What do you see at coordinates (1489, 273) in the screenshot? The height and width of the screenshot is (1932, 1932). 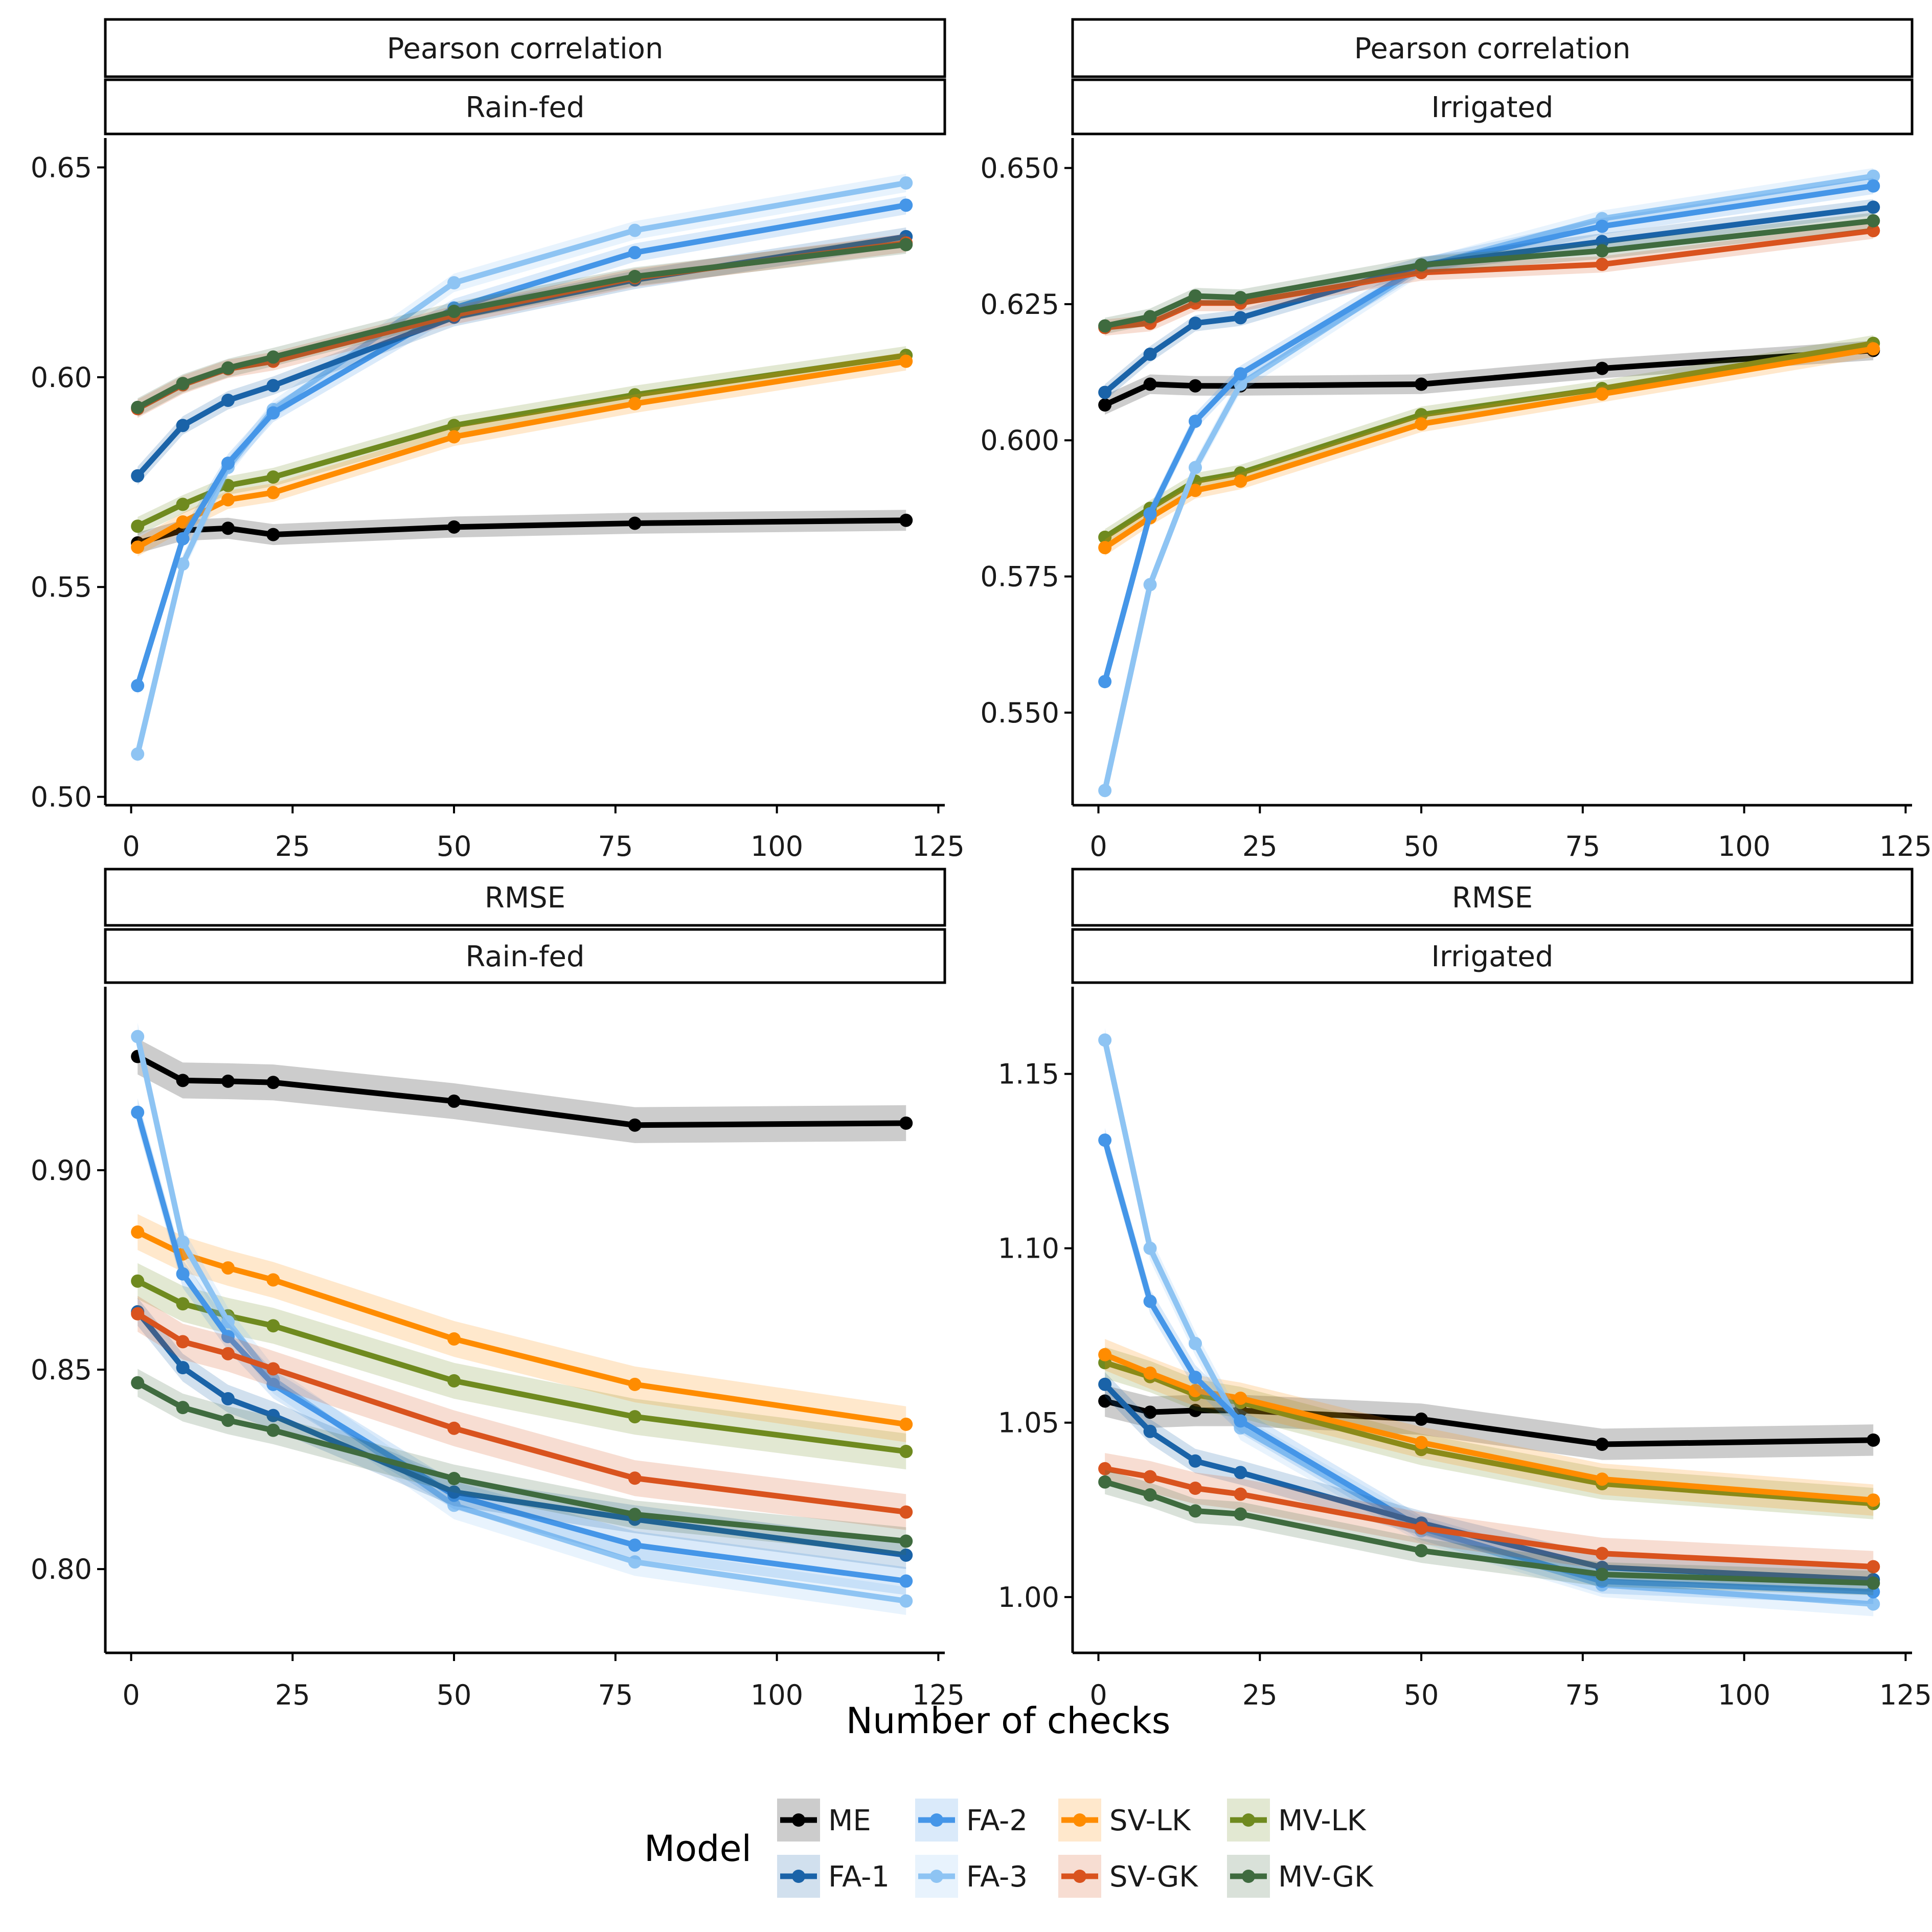 I see `panel-2-series-mv-gk` at bounding box center [1489, 273].